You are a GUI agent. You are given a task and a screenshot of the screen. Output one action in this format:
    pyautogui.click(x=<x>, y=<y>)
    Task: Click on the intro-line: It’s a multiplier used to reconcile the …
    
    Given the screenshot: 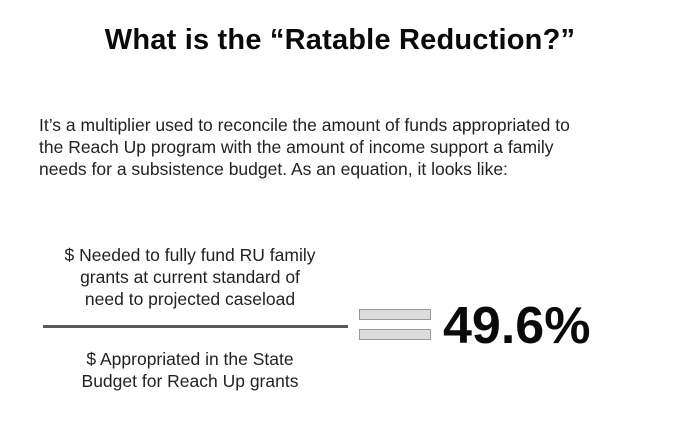 What is the action you would take?
    pyautogui.click(x=304, y=125)
    